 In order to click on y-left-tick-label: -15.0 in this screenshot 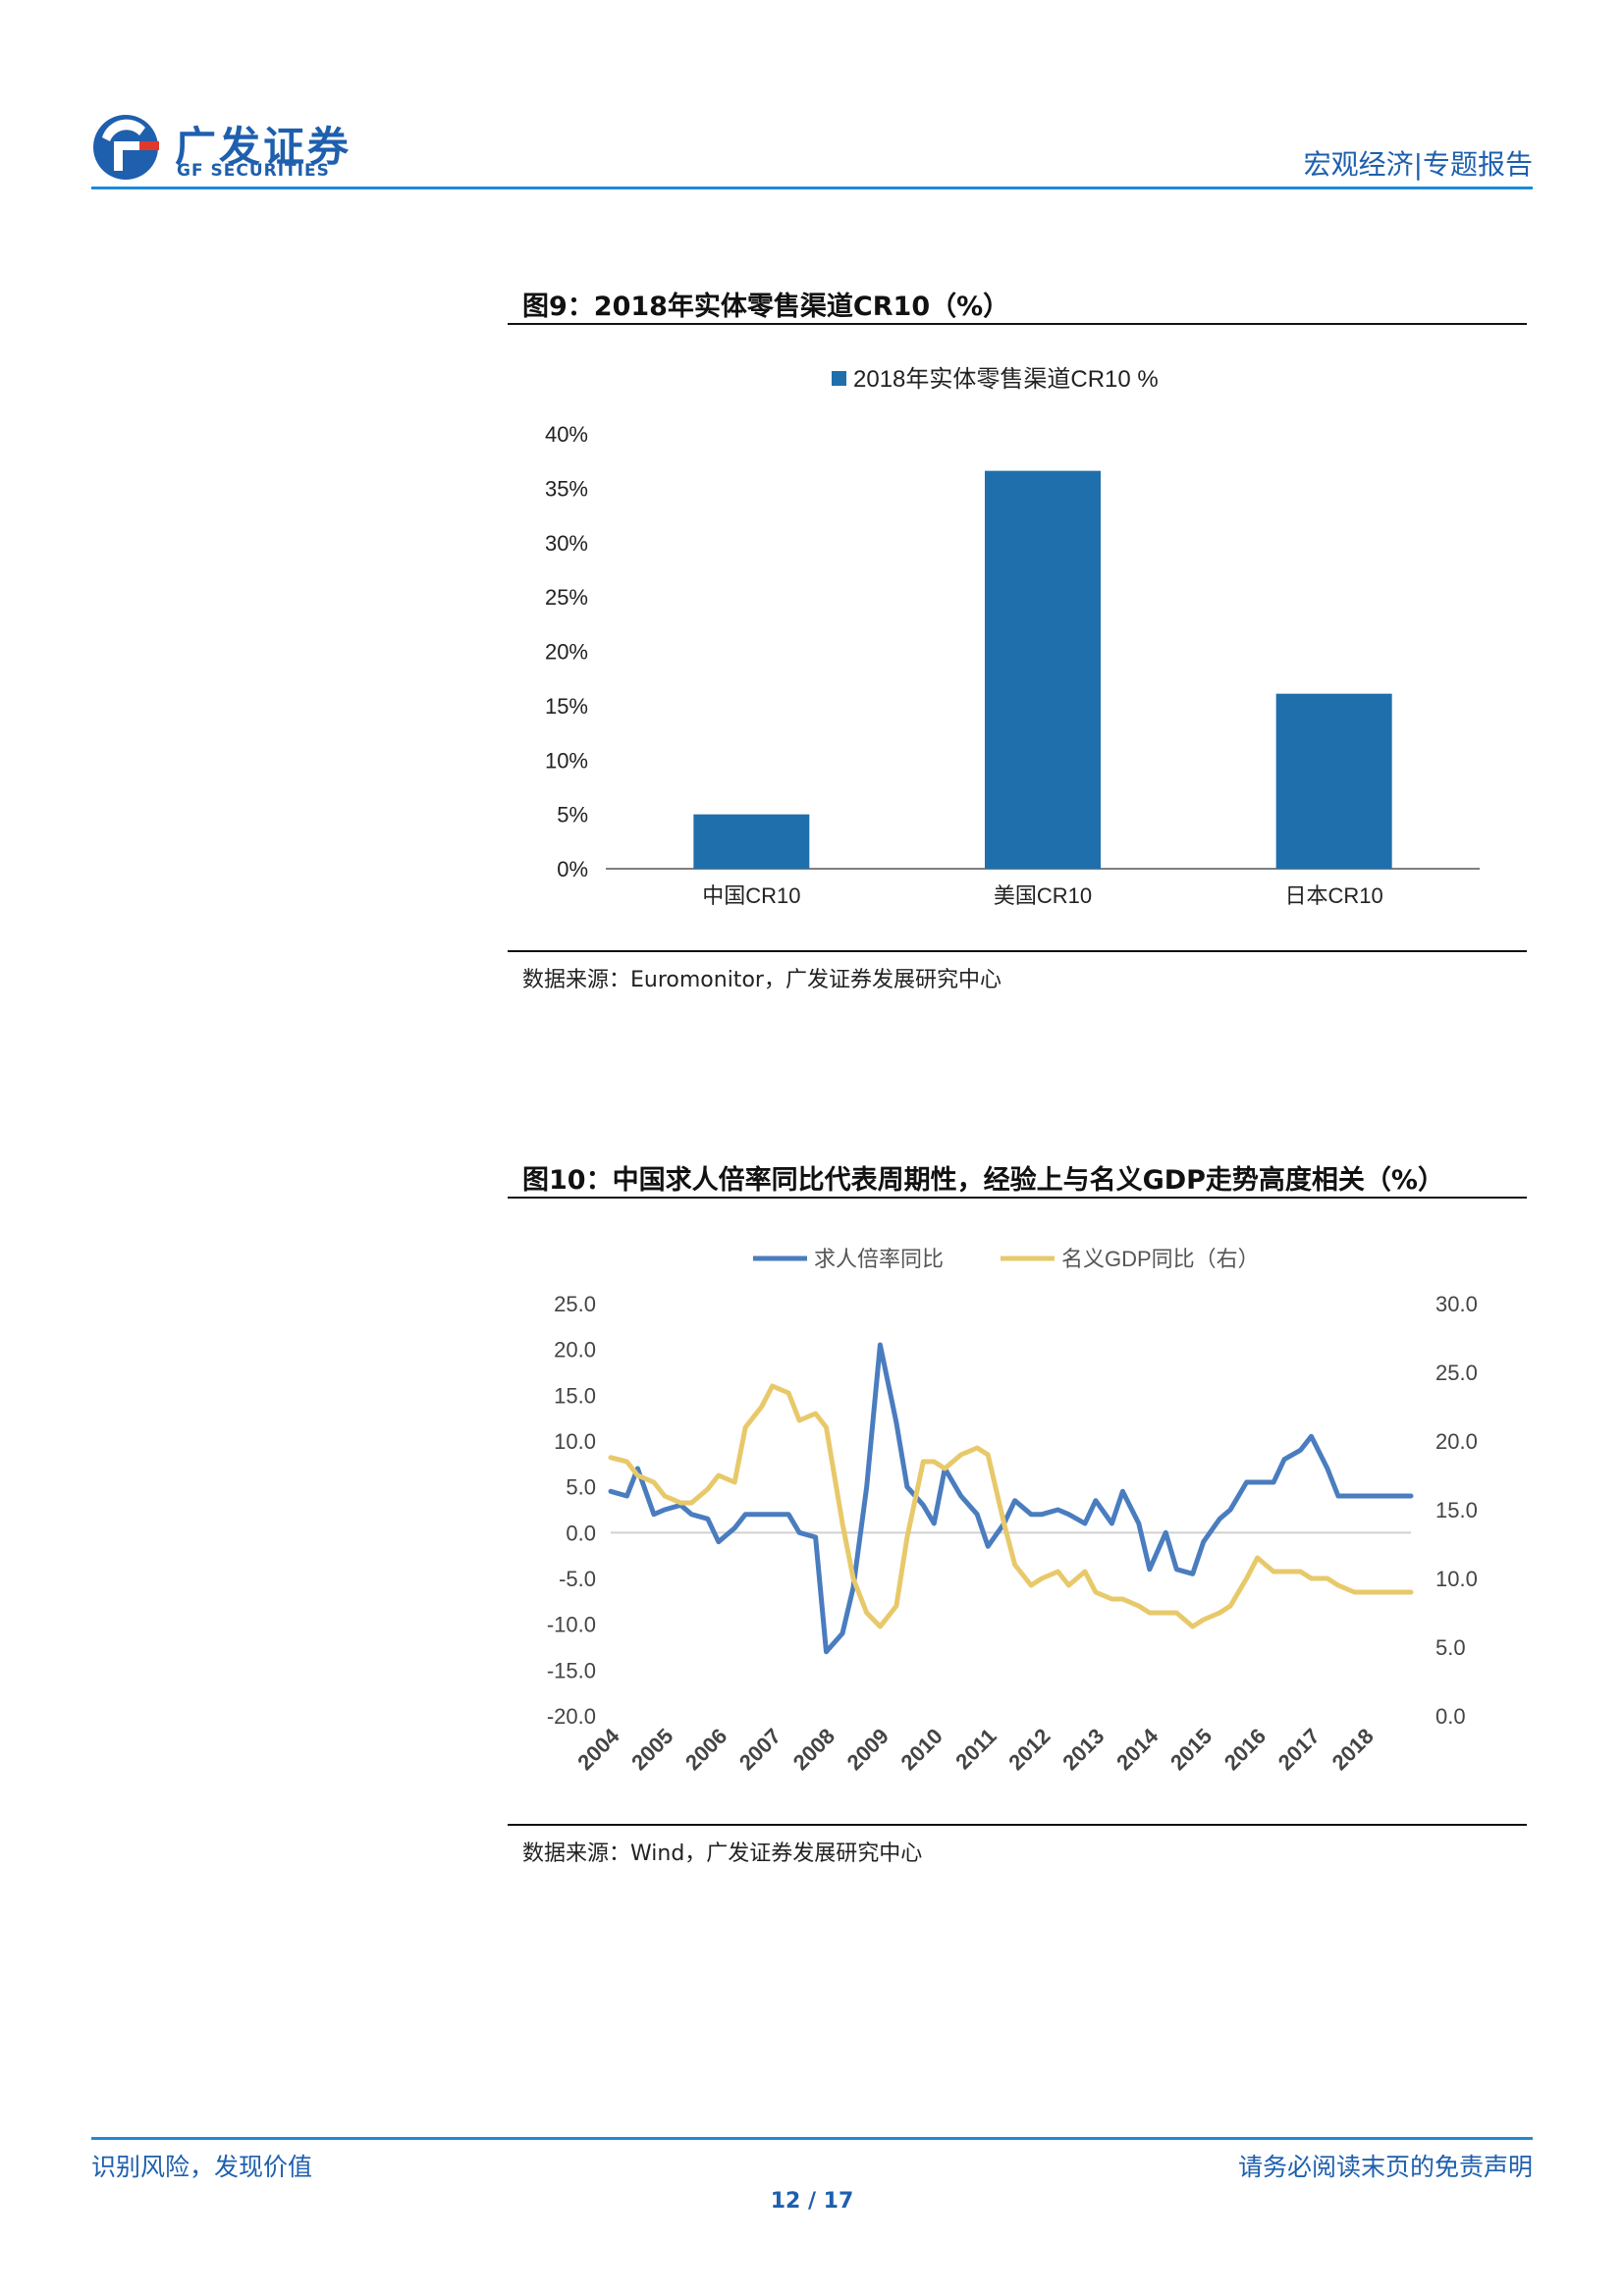, I will do `click(571, 1670)`.